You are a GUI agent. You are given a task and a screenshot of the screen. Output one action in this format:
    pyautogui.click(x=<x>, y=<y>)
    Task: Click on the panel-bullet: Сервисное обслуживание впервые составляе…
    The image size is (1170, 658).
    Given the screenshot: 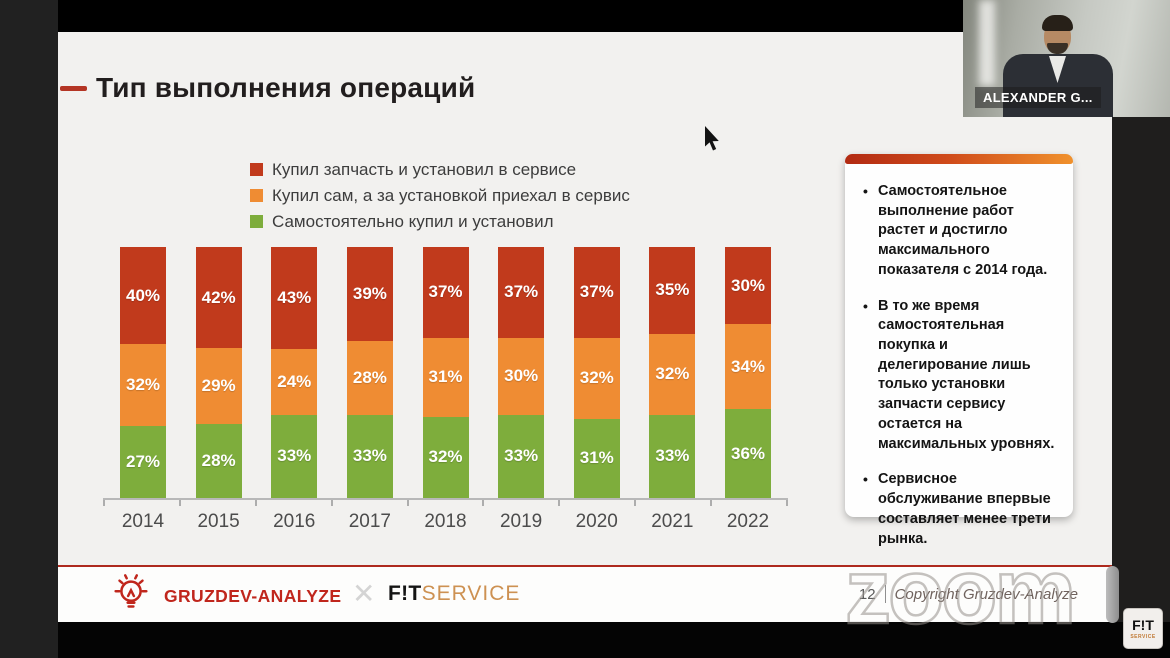 What is the action you would take?
    pyautogui.click(x=960, y=509)
    